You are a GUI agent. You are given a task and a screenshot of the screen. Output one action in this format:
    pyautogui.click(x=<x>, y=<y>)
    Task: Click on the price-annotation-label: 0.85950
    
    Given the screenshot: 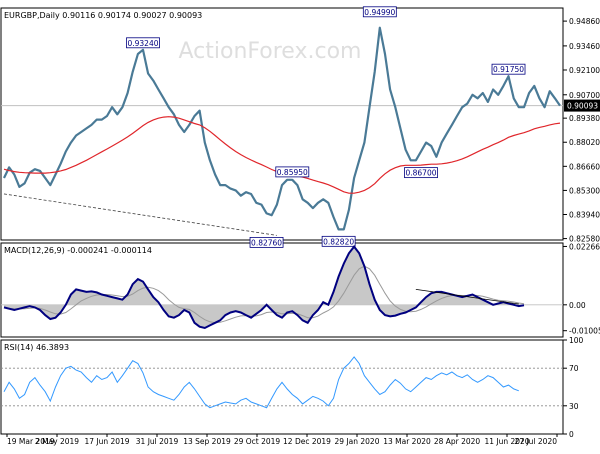 What is the action you would take?
    pyautogui.click(x=292, y=172)
    